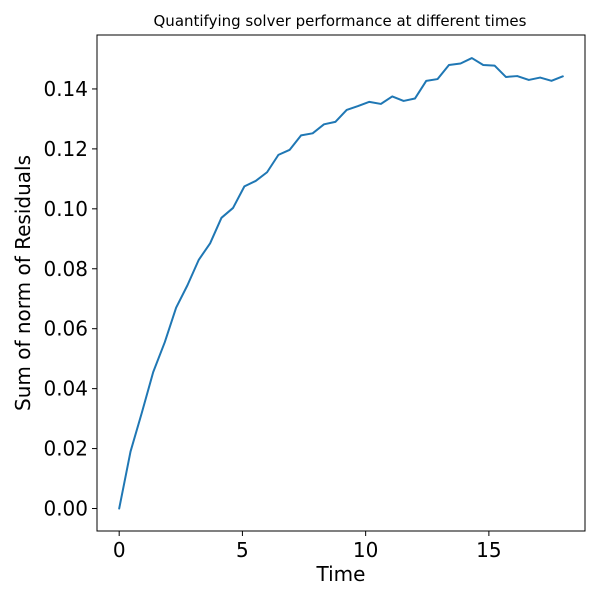  I want to click on y-tick-label: 0.02, so click(65, 449).